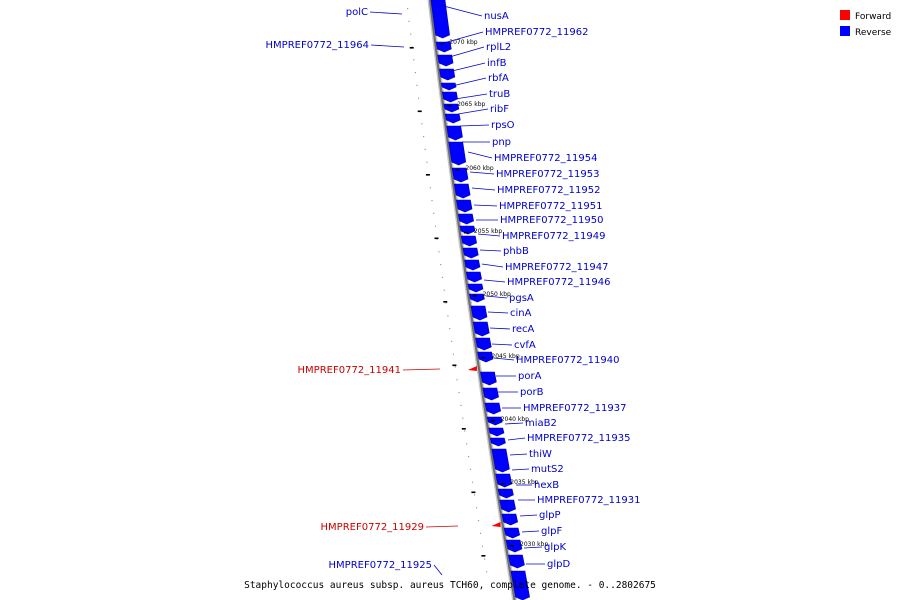  What do you see at coordinates (521, 313) in the screenshot?
I see `reverse-gene-label: cinA` at bounding box center [521, 313].